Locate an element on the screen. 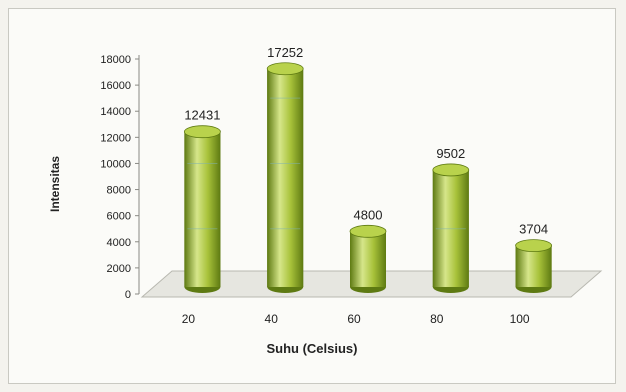 This screenshot has height=392, width=626. y-tick-label: 6000 is located at coordinates (119, 217).